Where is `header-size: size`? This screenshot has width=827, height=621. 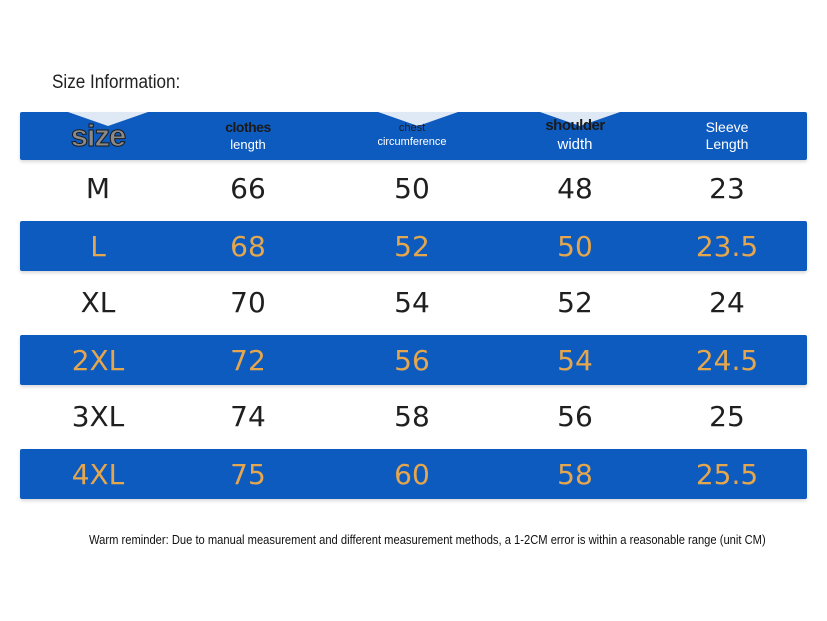
header-size: size is located at coordinates (98, 136).